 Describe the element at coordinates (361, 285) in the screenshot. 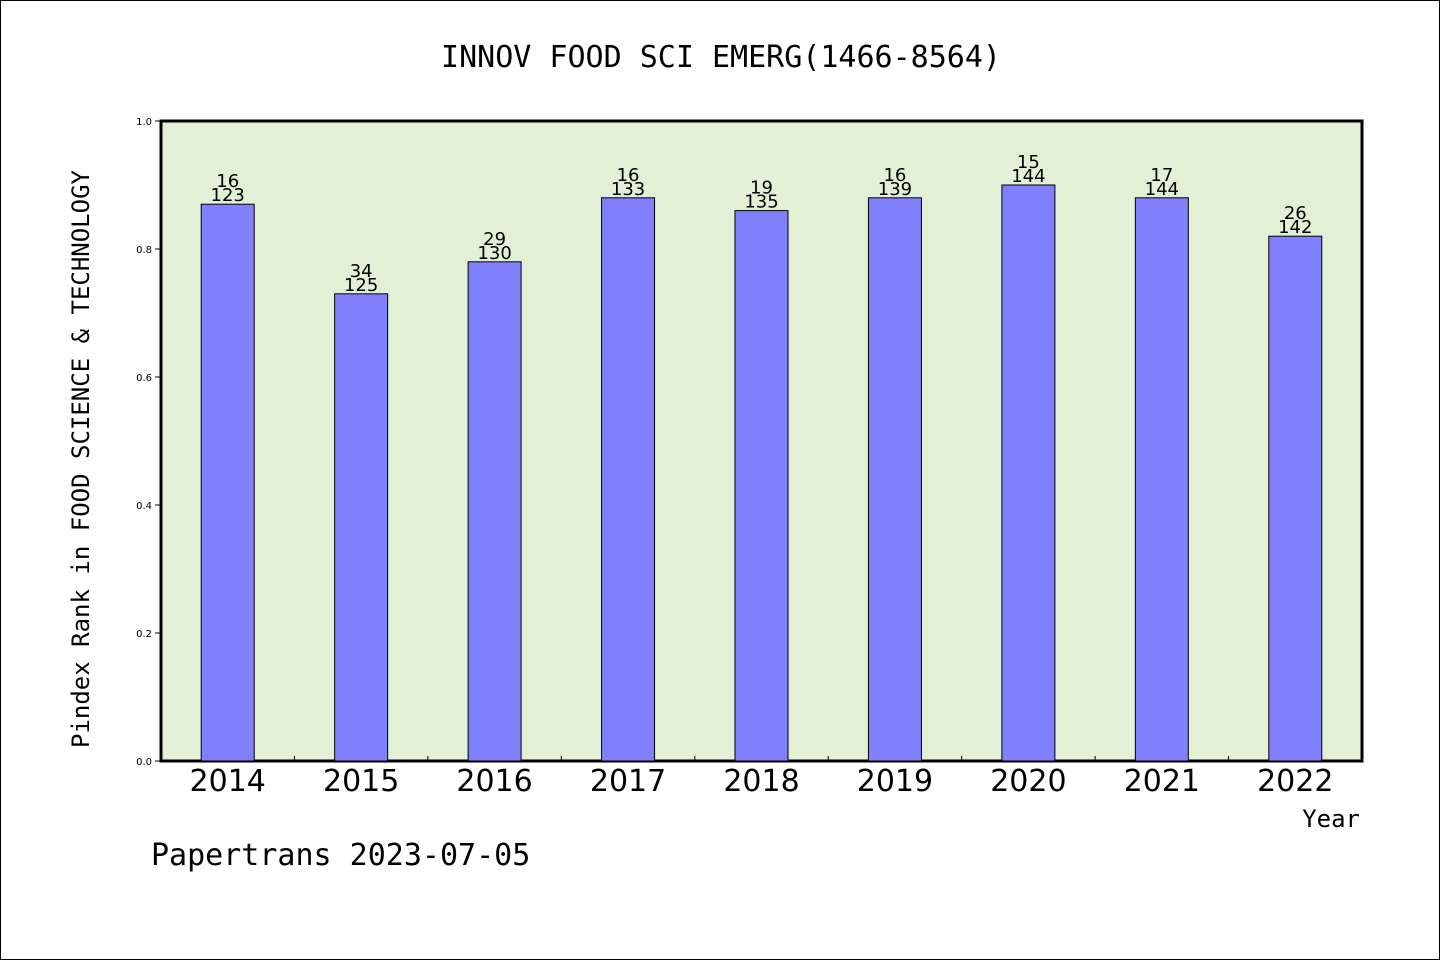

I see `bar-total-label: 125` at that location.